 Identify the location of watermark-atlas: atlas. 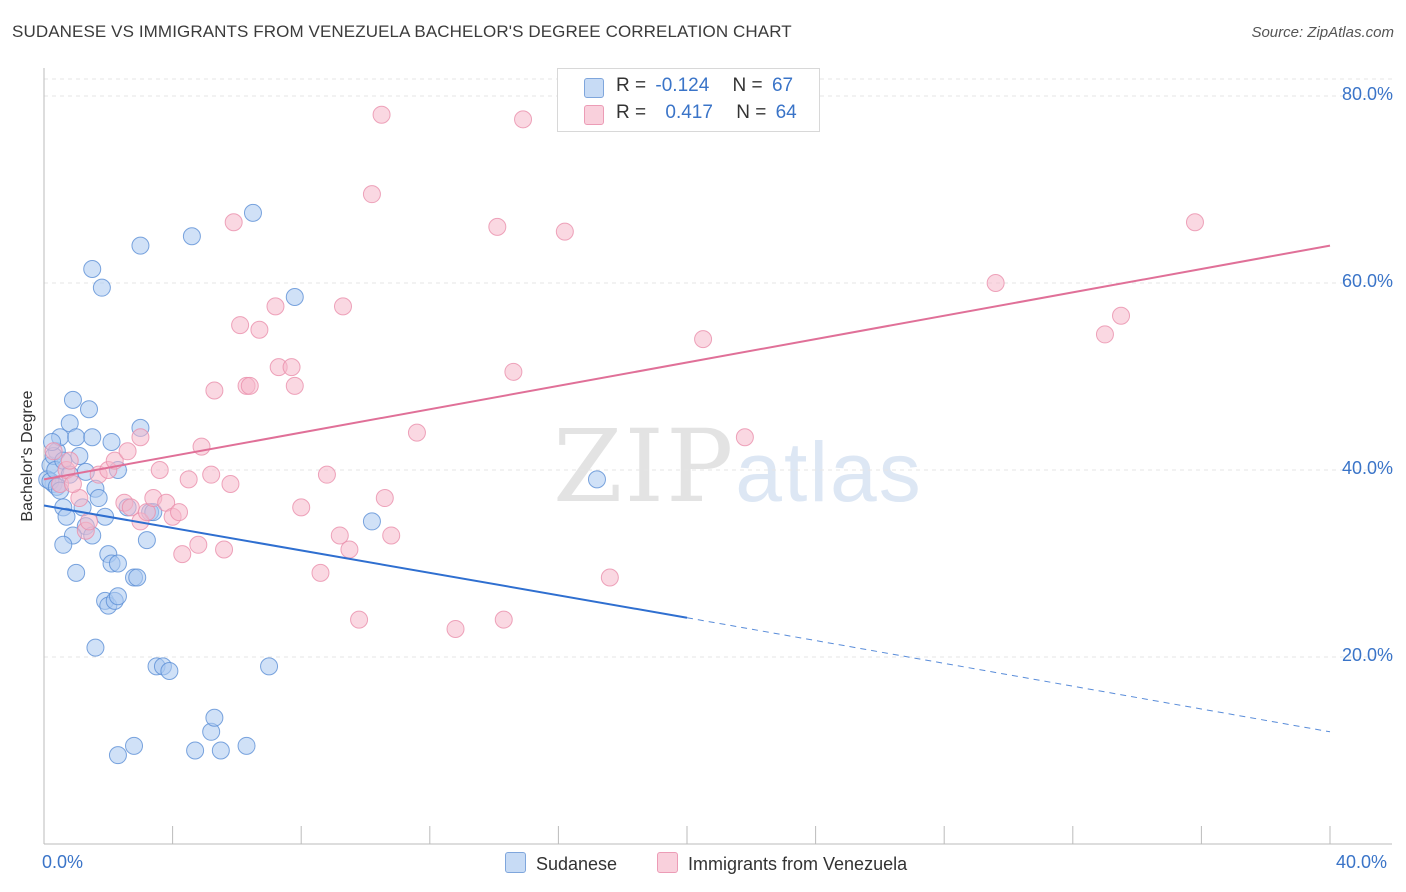
(829, 472).